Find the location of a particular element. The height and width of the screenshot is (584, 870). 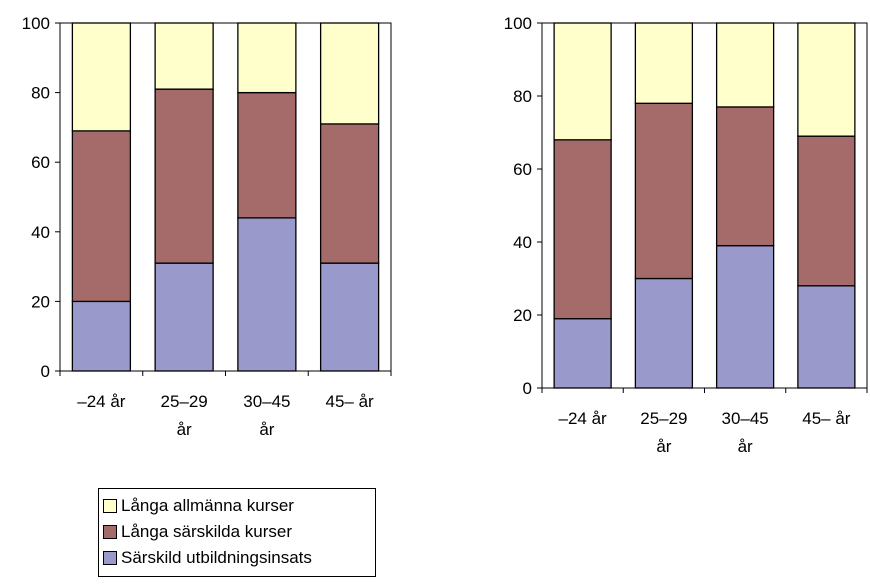

legend-item-langa-allmanna-kurser: Långa allmänna kurser is located at coordinates (239, 506).